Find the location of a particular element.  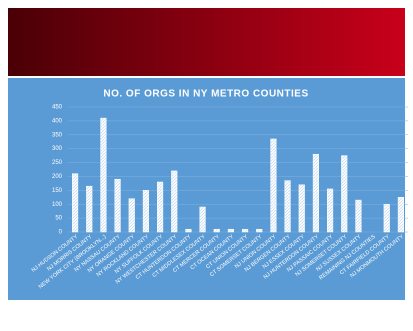

y-tick-label: 100 is located at coordinates (57, 205).